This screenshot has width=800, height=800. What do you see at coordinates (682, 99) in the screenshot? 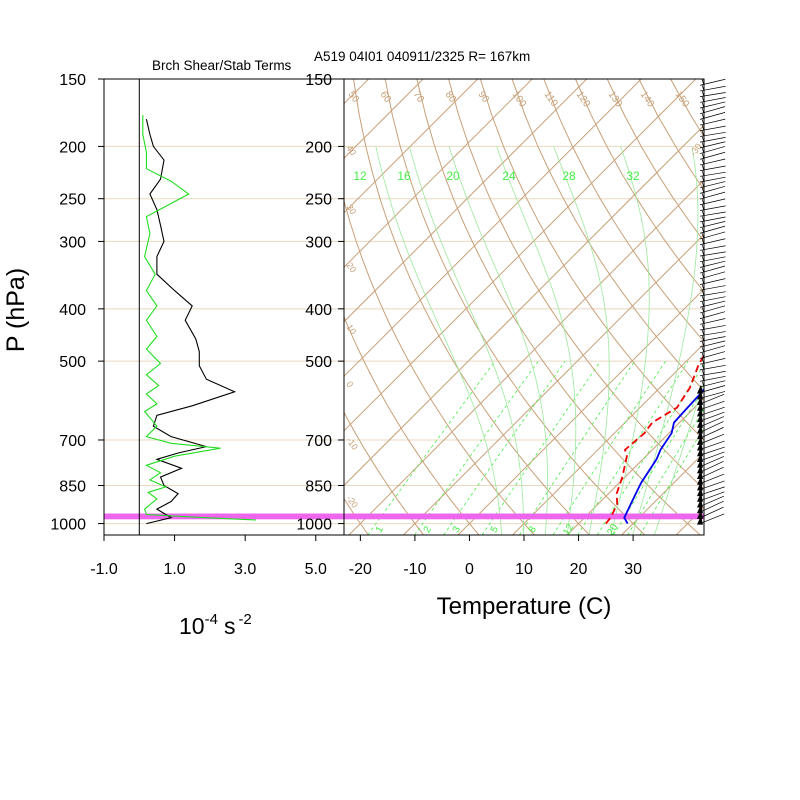
I see `adiabat-label-150: 150` at bounding box center [682, 99].